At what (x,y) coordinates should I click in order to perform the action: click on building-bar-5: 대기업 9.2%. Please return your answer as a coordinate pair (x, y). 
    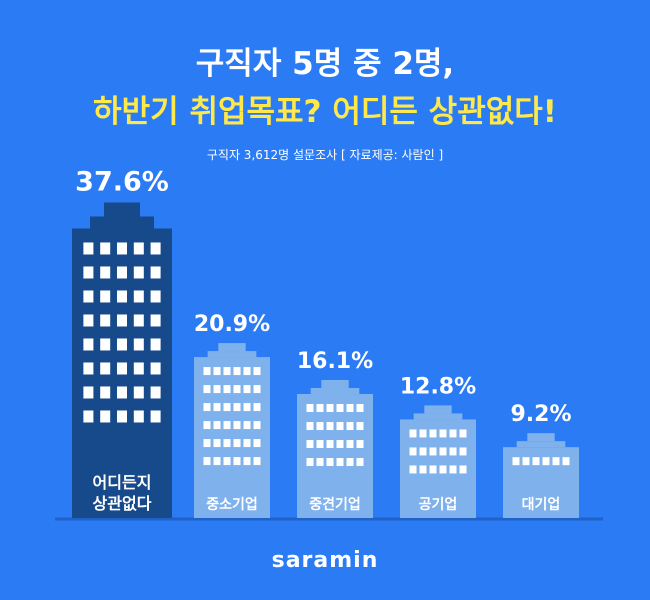
    Looking at the image, I should click on (541, 460).